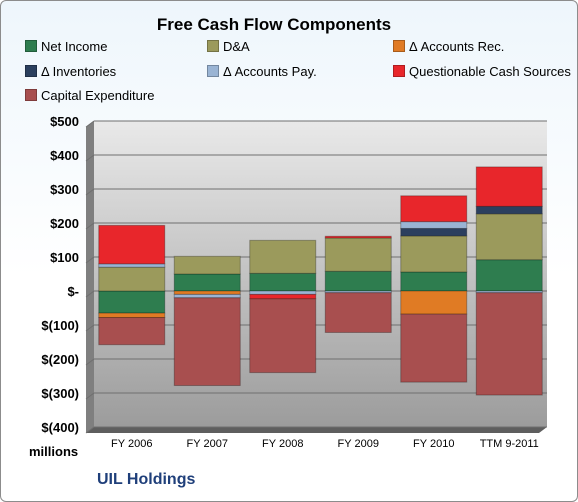  Describe the element at coordinates (60, 359) in the screenshot. I see `y-tick-label: $(200)` at that location.